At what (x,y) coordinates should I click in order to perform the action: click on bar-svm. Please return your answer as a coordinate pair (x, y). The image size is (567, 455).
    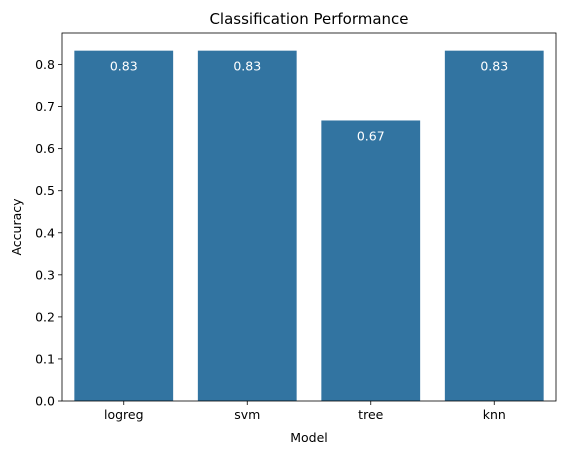
    Looking at the image, I should click on (247, 225).